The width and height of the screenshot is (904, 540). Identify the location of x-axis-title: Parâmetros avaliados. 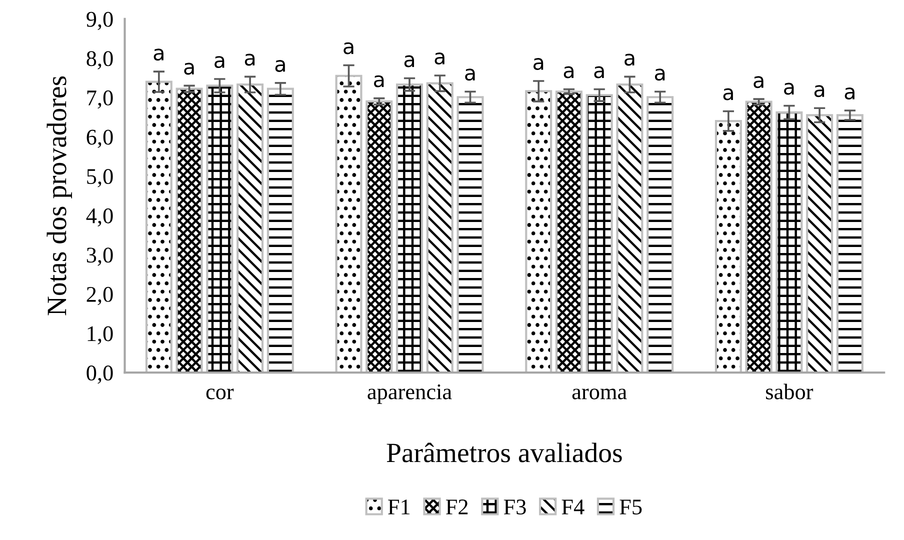
(504, 452).